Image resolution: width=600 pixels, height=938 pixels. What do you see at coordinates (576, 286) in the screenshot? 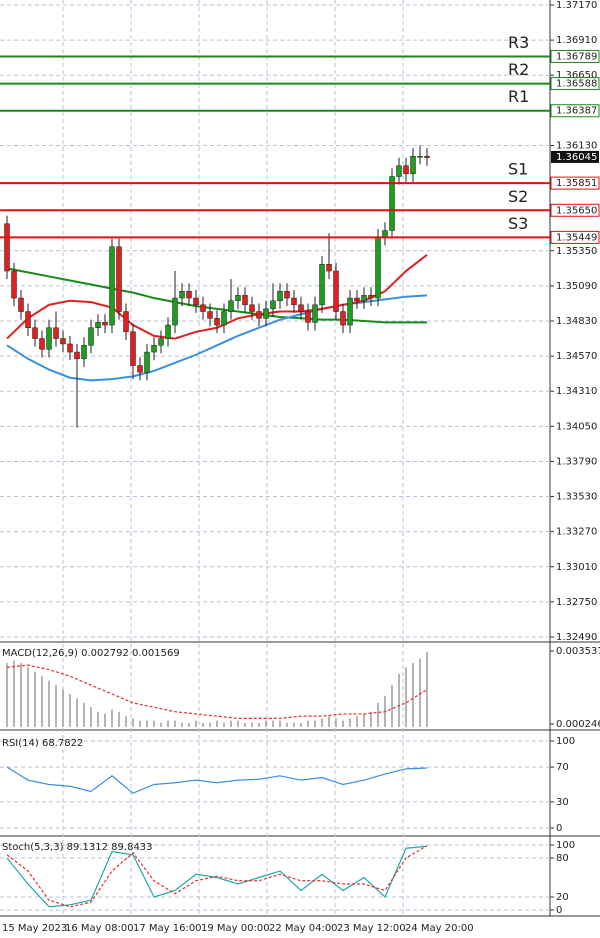
I see `y-tick-label: 1.35090` at bounding box center [576, 286].